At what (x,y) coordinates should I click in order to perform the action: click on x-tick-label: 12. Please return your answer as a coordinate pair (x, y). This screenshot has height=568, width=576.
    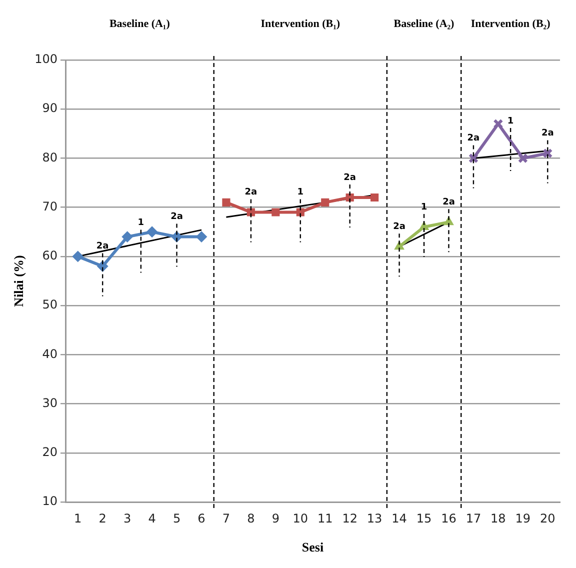
    Looking at the image, I should click on (350, 518).